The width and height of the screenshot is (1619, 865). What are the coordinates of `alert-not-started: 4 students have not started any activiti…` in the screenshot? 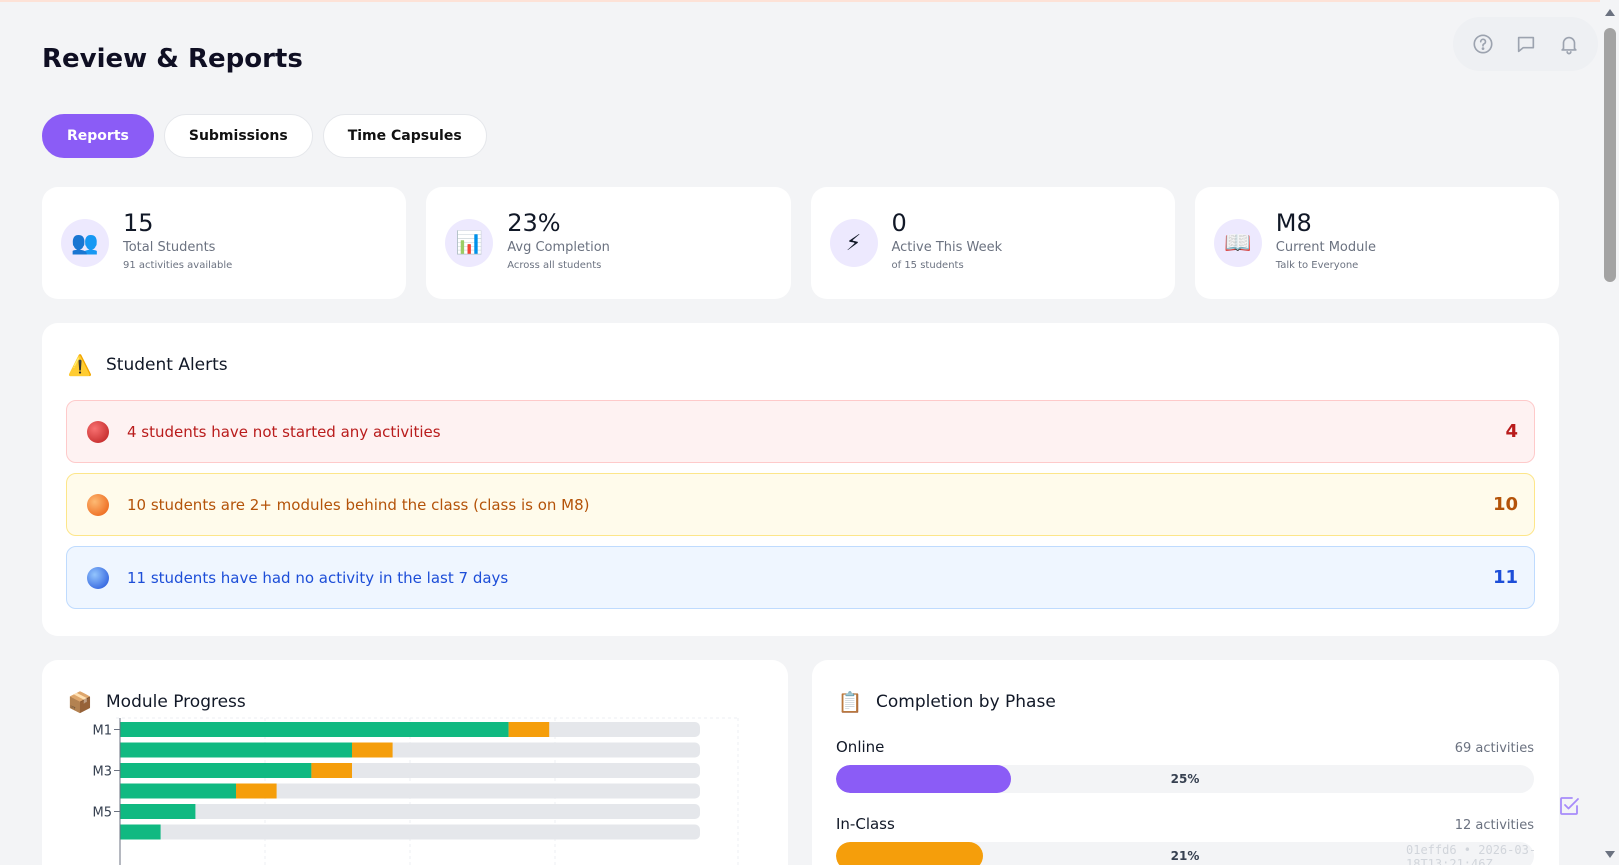 It's located at (800, 431).